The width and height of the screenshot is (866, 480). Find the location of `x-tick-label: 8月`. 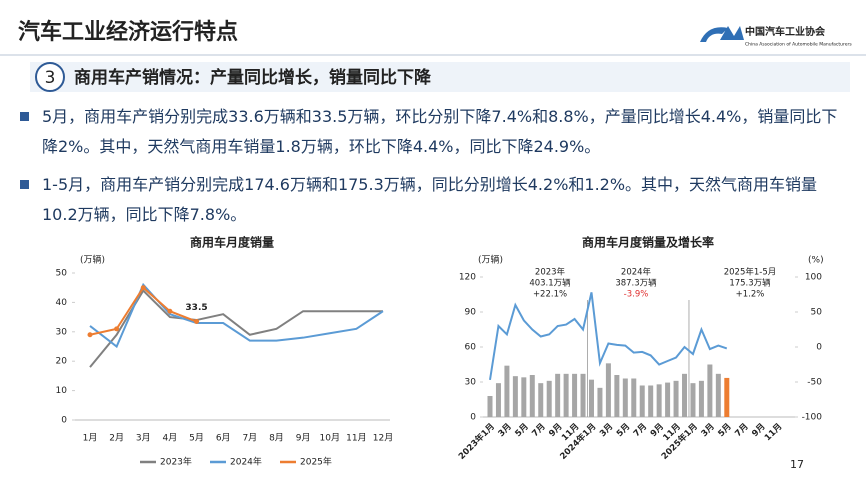

x-tick-label: 8月 is located at coordinates (276, 438).